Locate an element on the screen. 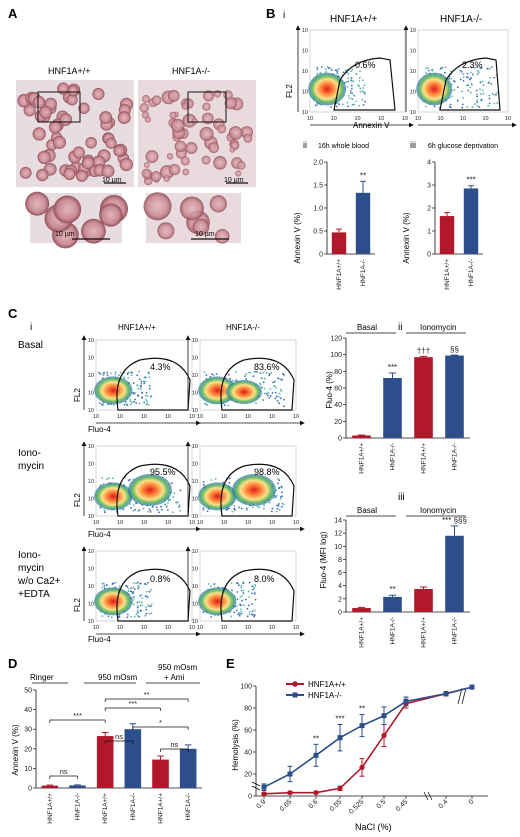 This screenshot has height=837, width=520. y-tick-label: 10 is located at coordinates (338, 547).